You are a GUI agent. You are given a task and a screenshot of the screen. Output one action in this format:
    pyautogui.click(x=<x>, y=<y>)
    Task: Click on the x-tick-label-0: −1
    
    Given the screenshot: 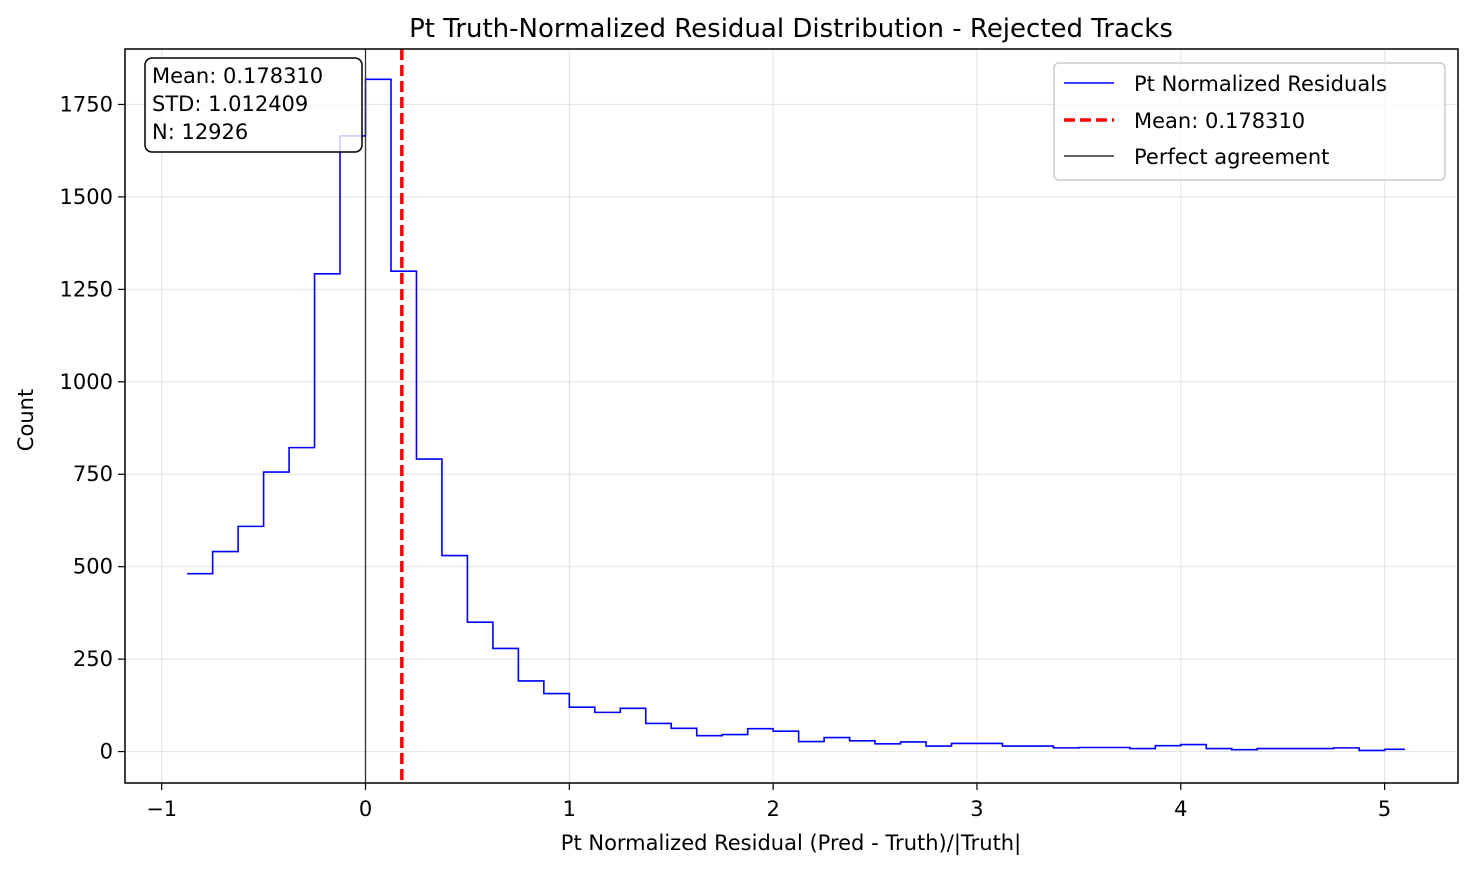 What is the action you would take?
    pyautogui.click(x=161, y=809)
    